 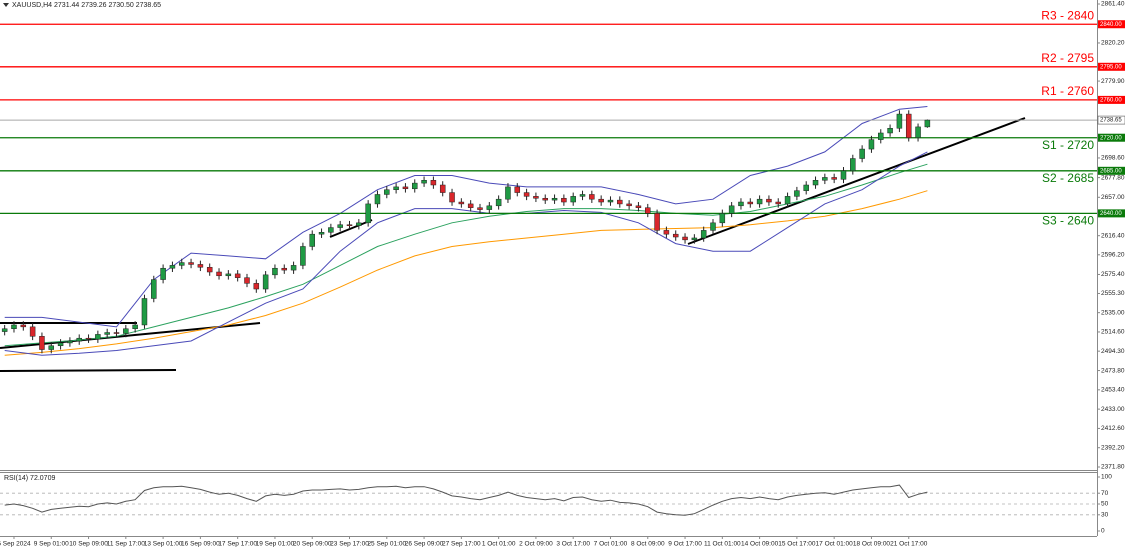 What do you see at coordinates (1105, 504) in the screenshot?
I see `y-tick-label: 50` at bounding box center [1105, 504].